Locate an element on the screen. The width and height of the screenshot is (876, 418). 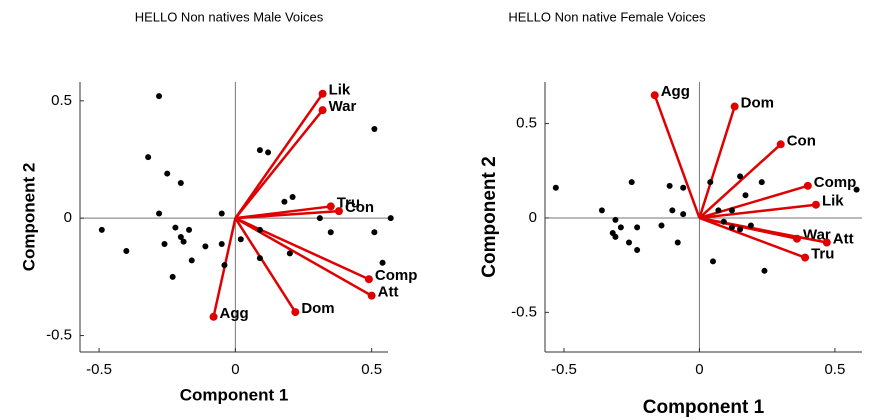
vector-label: Con is located at coordinates (359, 207).